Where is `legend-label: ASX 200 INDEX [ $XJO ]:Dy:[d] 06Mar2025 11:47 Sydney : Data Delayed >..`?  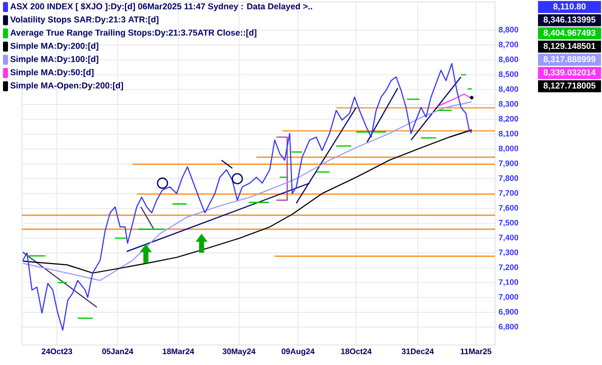
legend-label: ASX 200 INDEX [ $XJO ]:Dy:[d] 06Mar2025 11:47 Sydney : Data Delayed >.. is located at coordinates (161, 7).